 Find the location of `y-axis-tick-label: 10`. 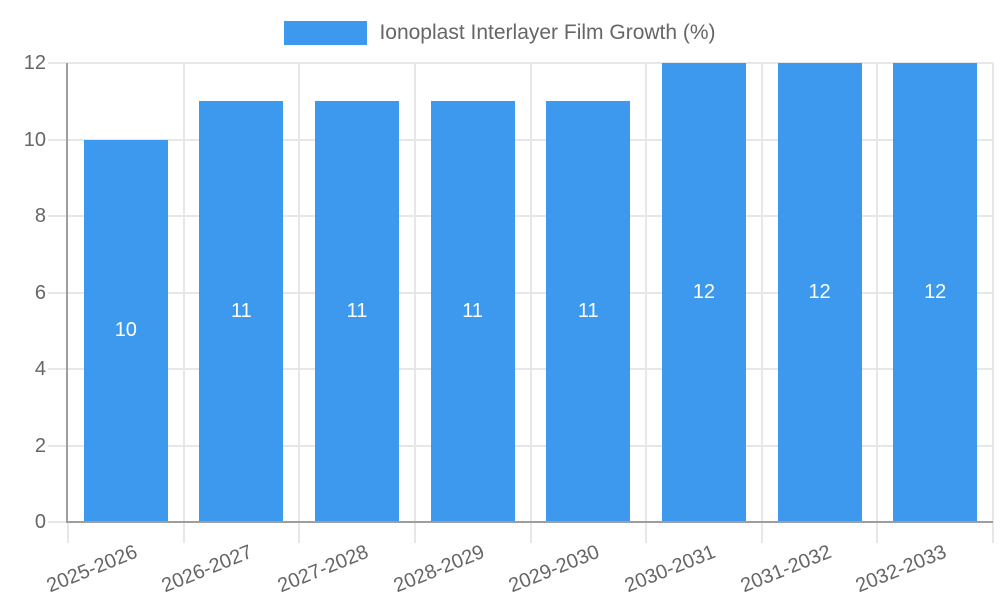

y-axis-tick-label: 10 is located at coordinates (34, 139).